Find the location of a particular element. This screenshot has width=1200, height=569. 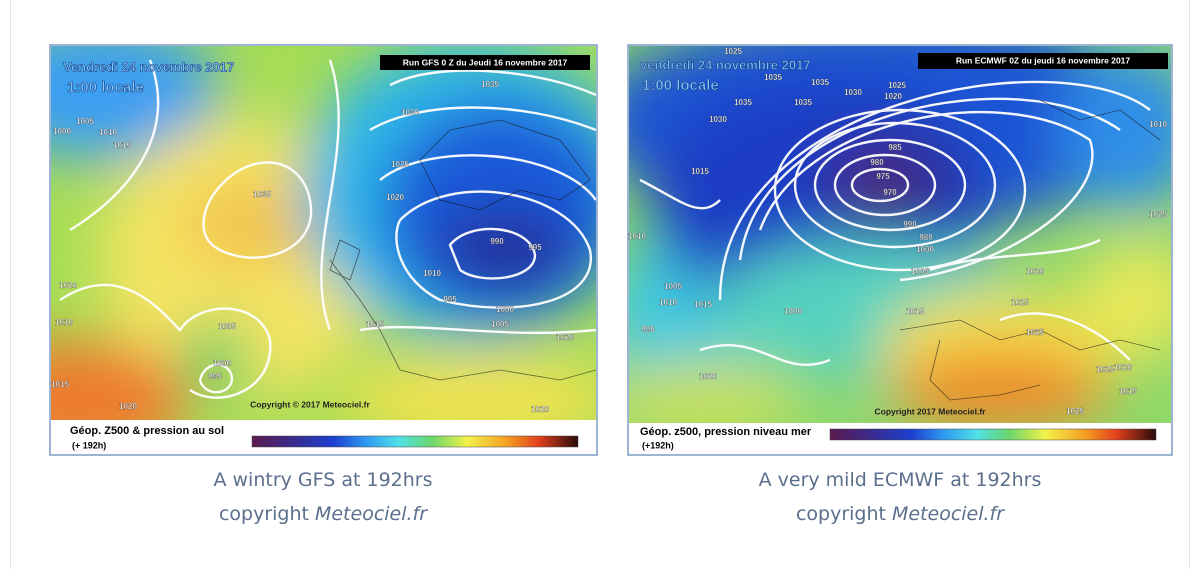

map-date: vendredi 24 novembre 2017 is located at coordinates (725, 64).